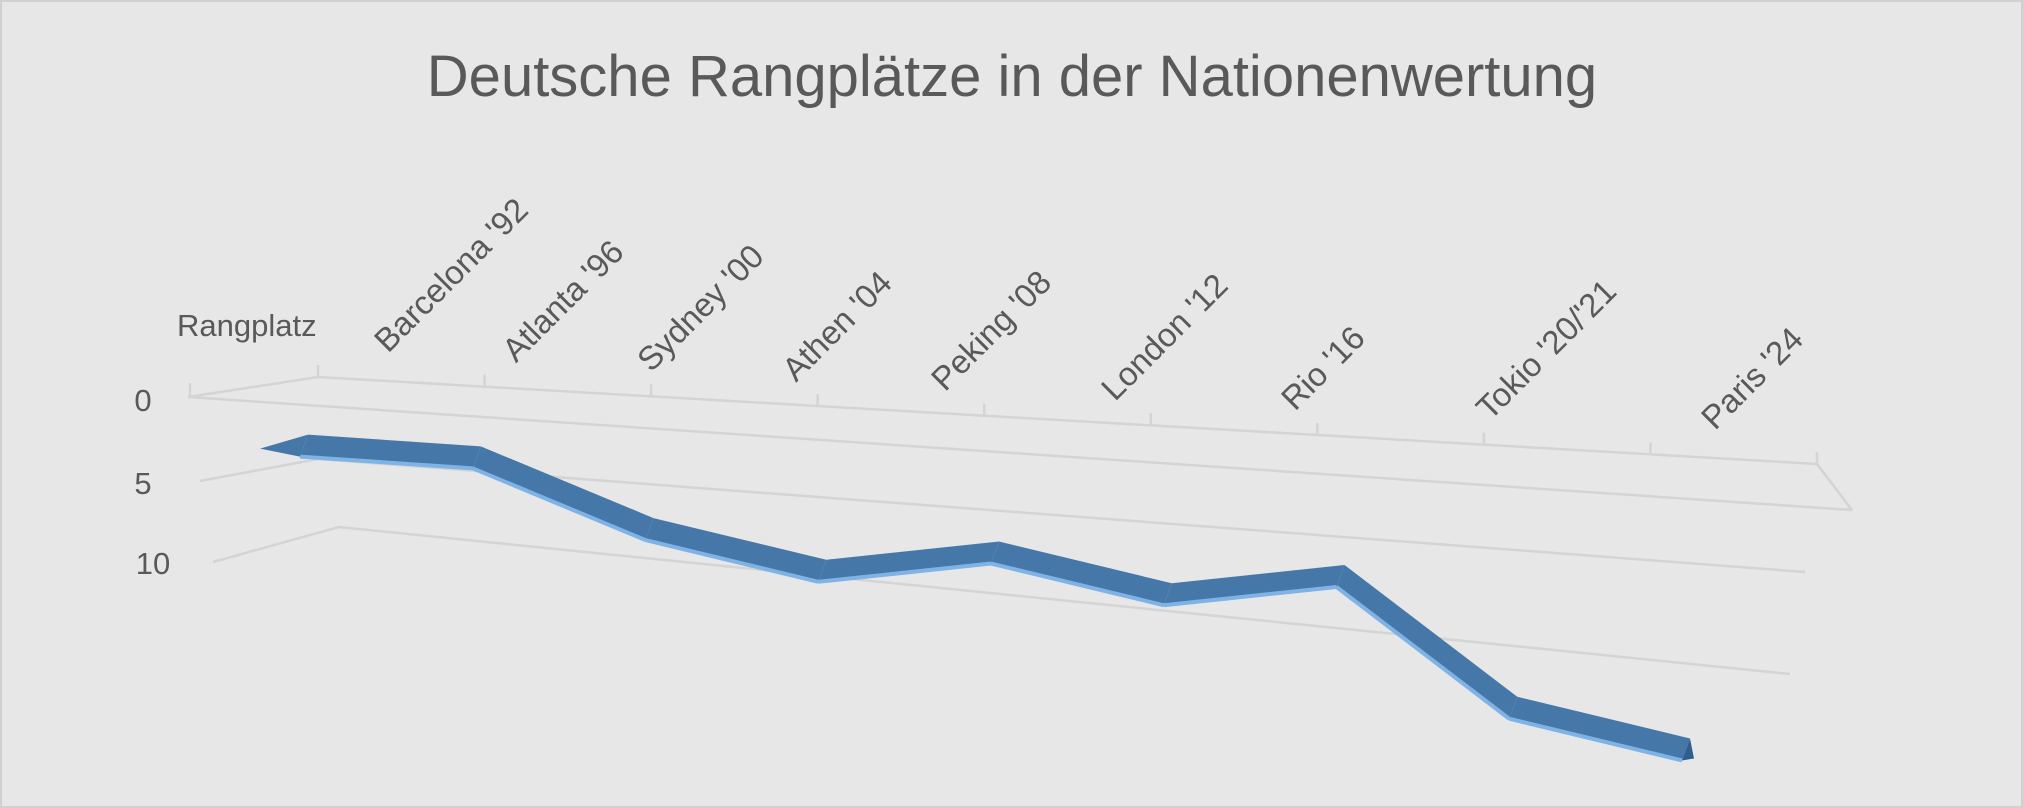 The image size is (2023, 808). Describe the element at coordinates (142, 400) in the screenshot. I see `y-tick-label: 0` at that location.